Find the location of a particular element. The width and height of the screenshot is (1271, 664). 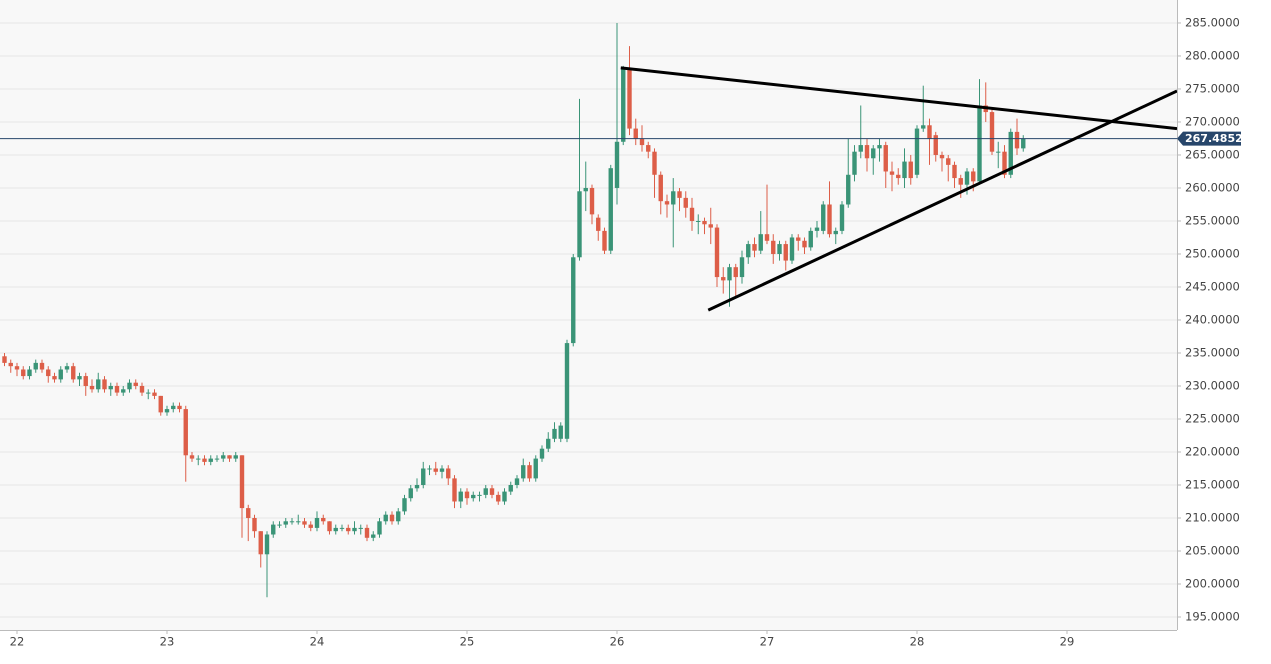

y-tick-label: 240.0000 is located at coordinates (1212, 319).